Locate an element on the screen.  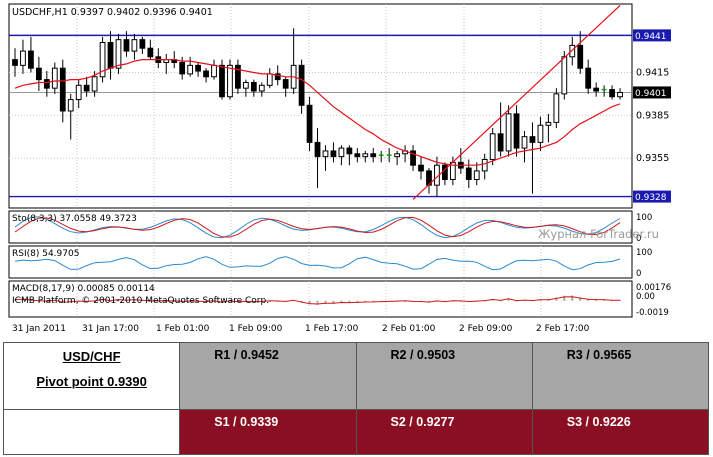
watermark-text: Журнал ForTrader.ru is located at coordinates (598, 234).